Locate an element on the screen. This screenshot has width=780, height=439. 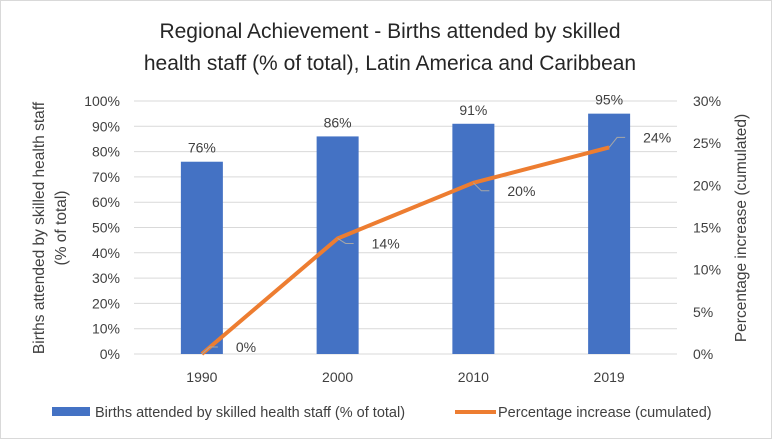
legend-label-line: Percentage increase (cumulated) is located at coordinates (605, 413).